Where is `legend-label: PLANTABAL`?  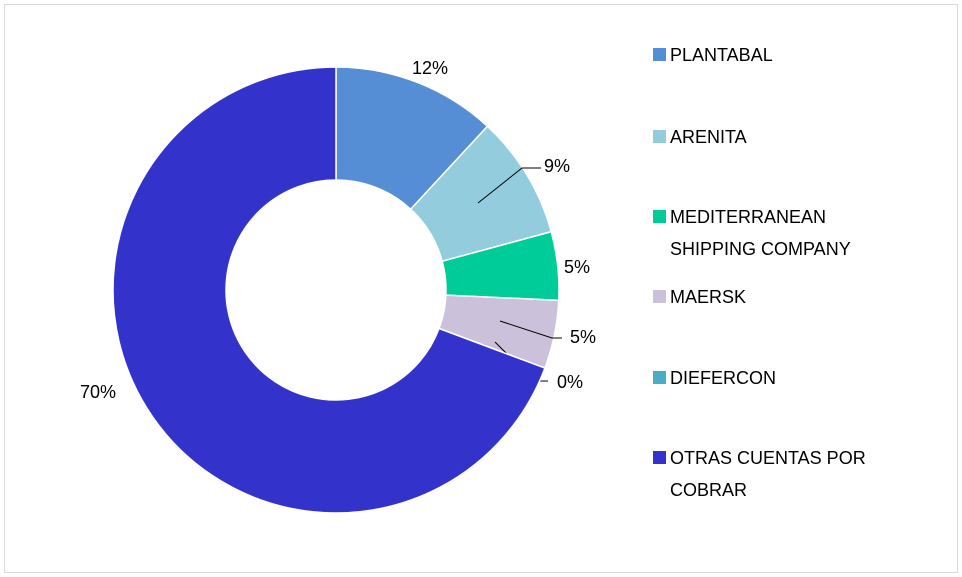 legend-label: PLANTABAL is located at coordinates (721, 55).